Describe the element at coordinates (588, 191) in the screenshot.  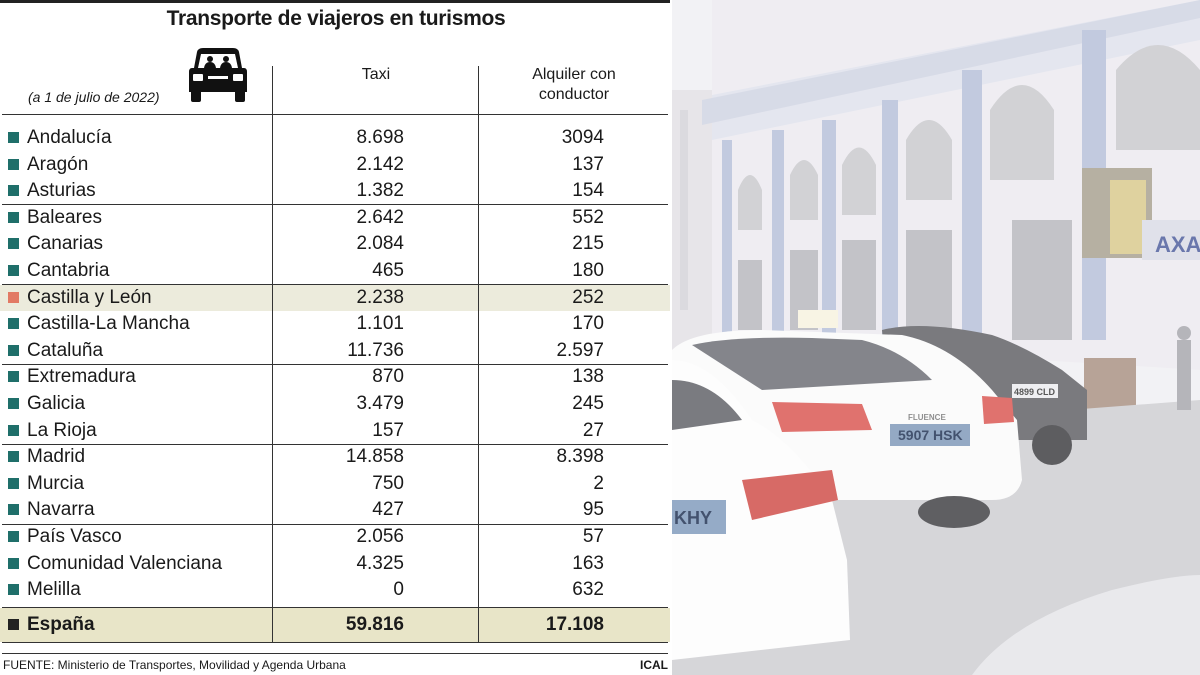
I see `alquiler-value: 154` at that location.